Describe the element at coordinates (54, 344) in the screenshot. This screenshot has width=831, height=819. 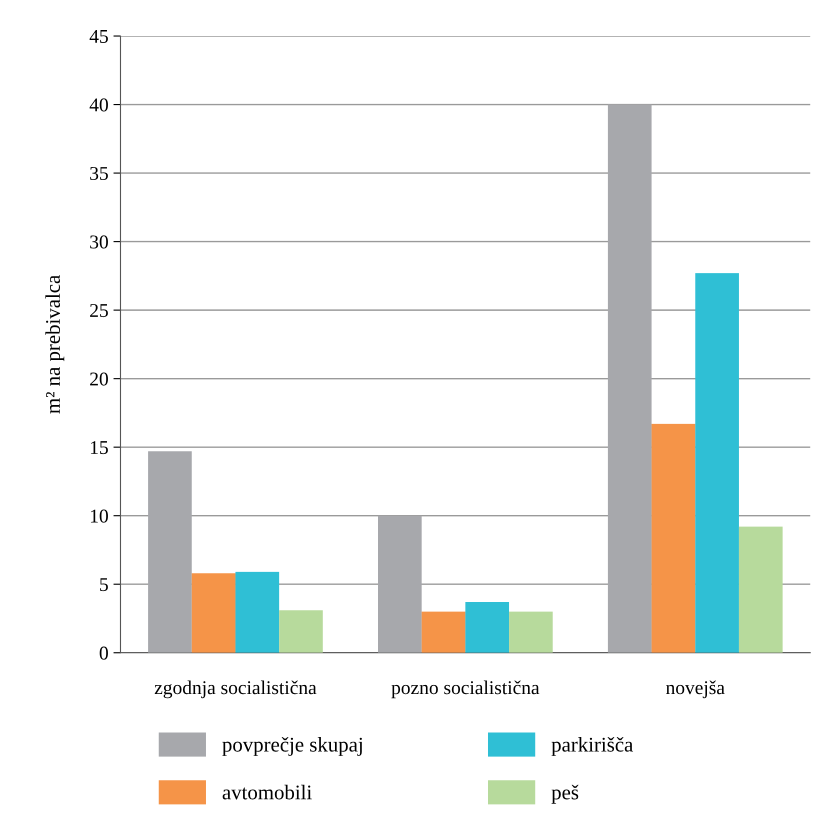
I see `y-axis-title: m² na prebivalca` at that location.